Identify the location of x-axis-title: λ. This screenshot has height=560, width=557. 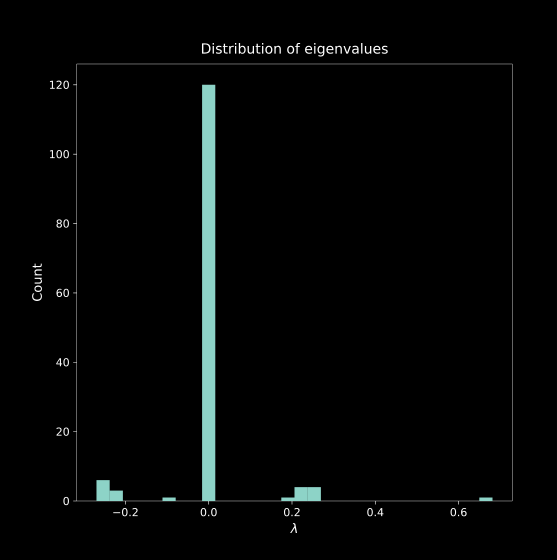
(293, 528).